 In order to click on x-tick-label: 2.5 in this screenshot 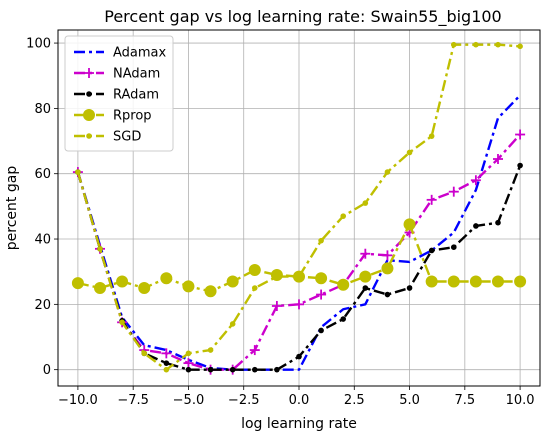, I will do `click(354, 400)`.